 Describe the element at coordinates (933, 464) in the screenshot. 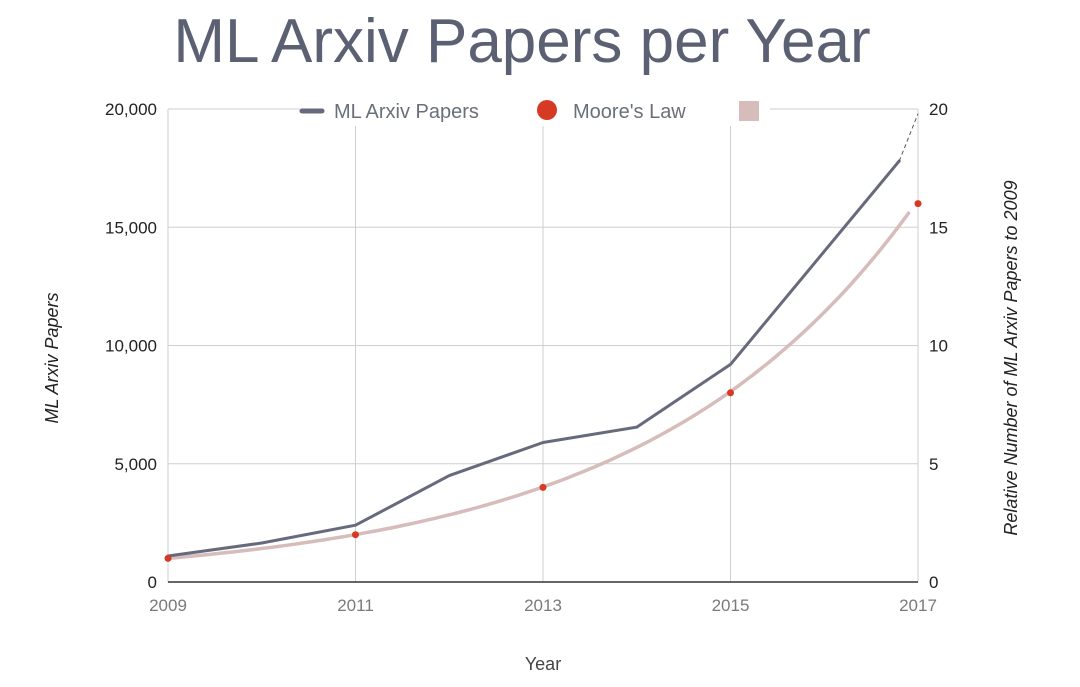

I see `y-tick-label-right: 5` at that location.